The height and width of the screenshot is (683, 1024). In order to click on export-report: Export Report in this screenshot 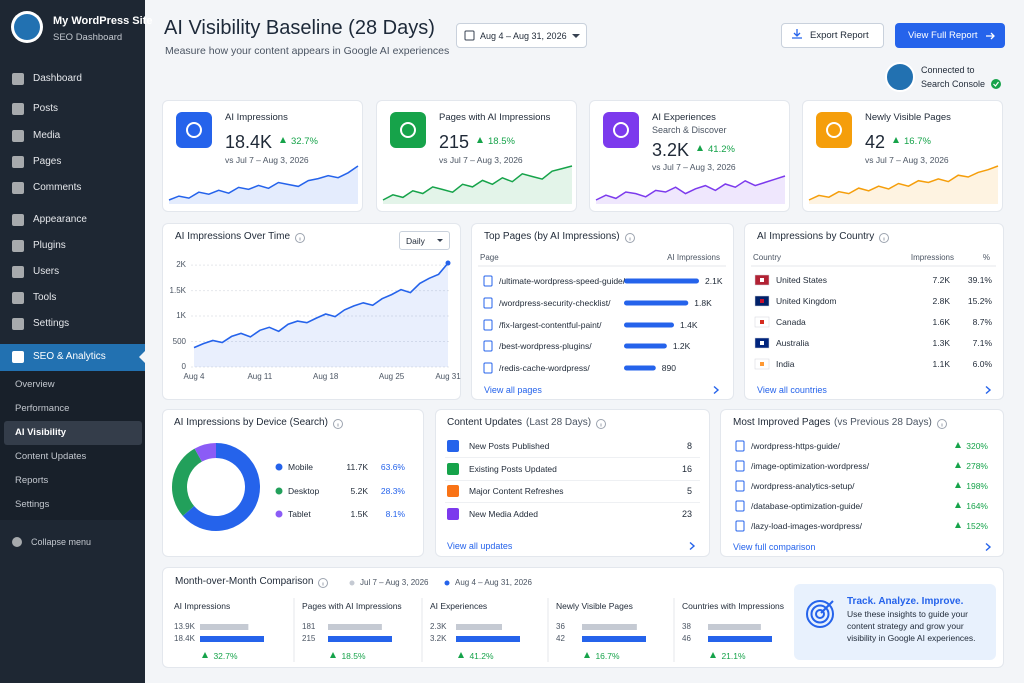, I will do `click(839, 35)`.